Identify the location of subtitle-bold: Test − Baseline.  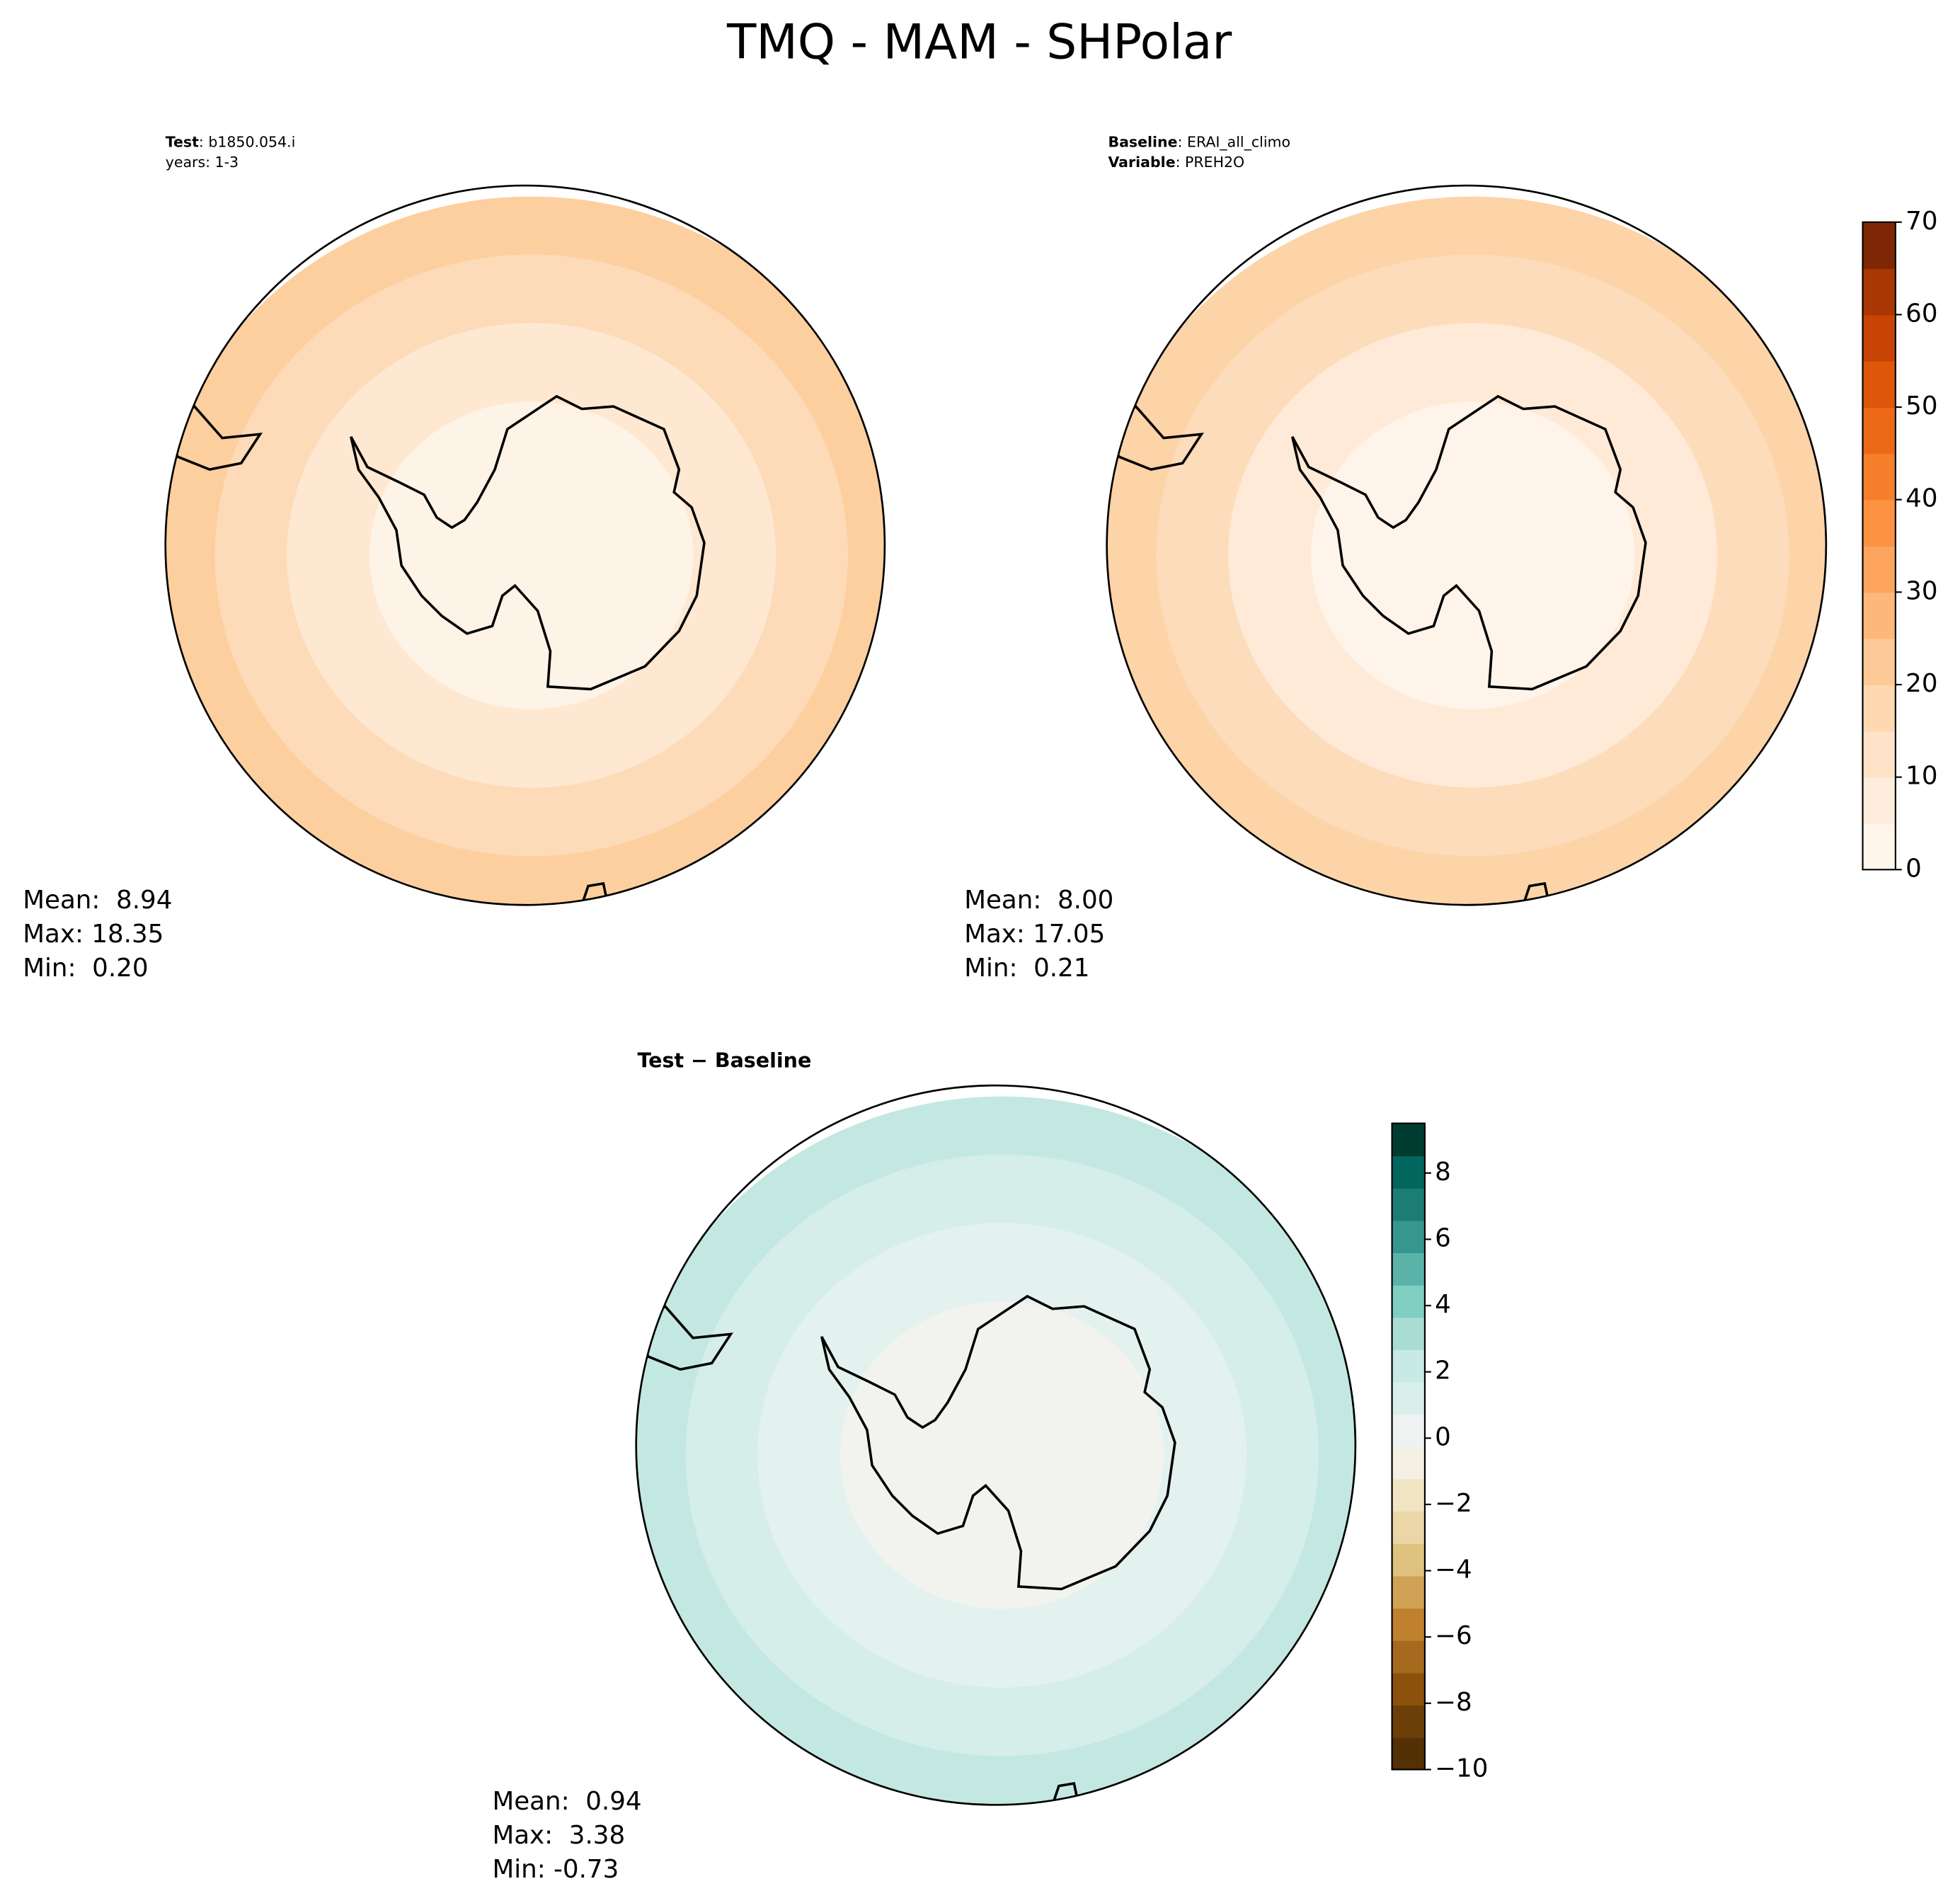
(724, 1060).